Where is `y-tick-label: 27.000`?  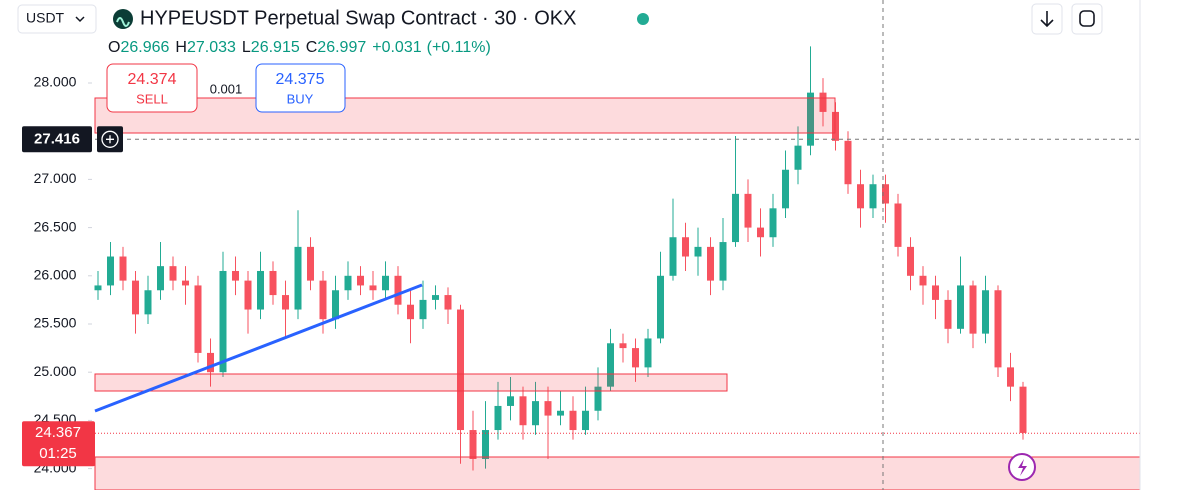 y-tick-label: 27.000 is located at coordinates (55, 178).